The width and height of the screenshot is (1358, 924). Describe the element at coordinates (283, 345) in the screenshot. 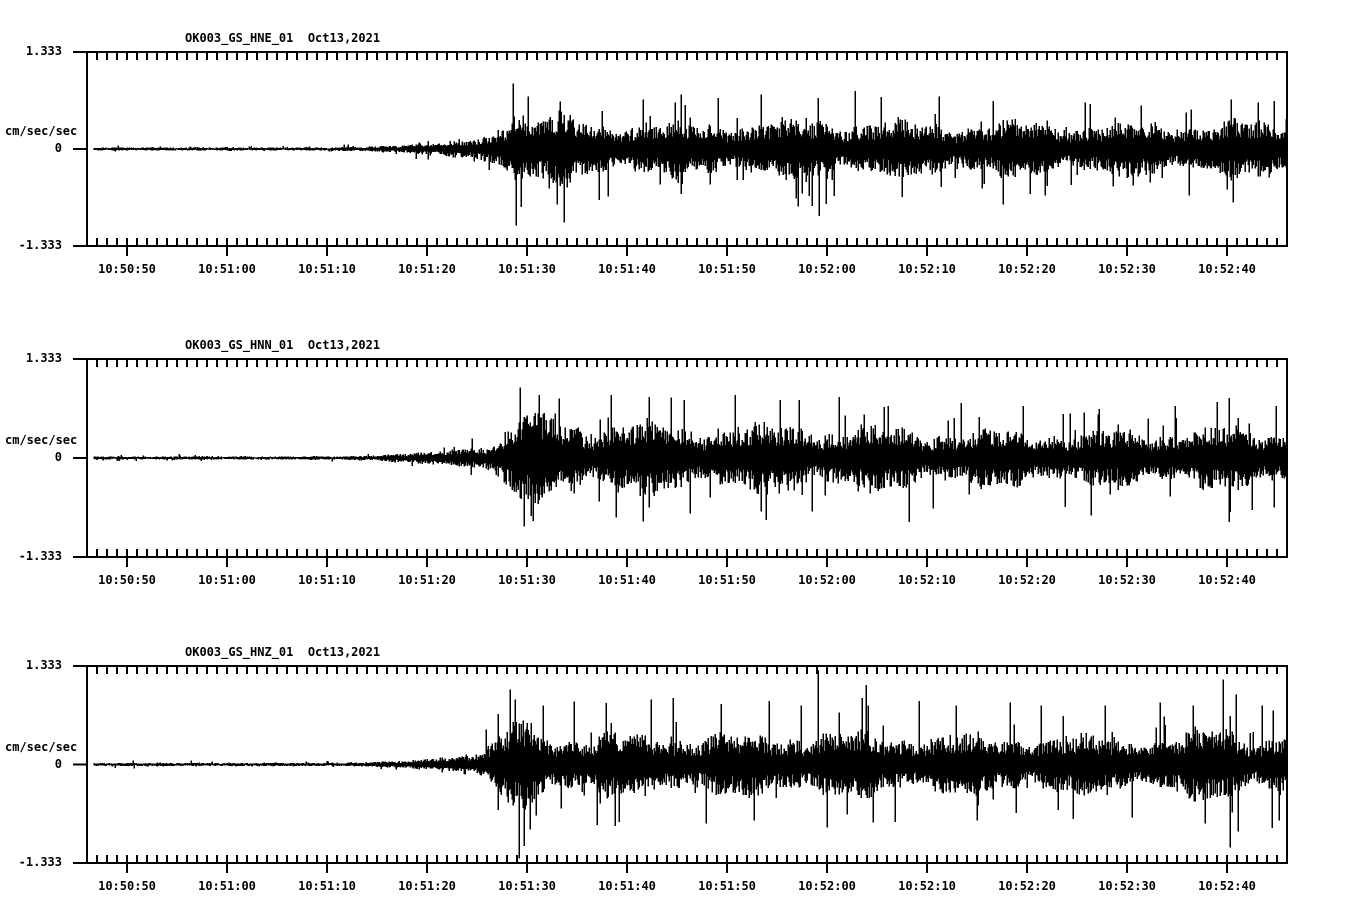

I see `panel-title: OK003_GS_HNN_01 Oct13,2021` at that location.